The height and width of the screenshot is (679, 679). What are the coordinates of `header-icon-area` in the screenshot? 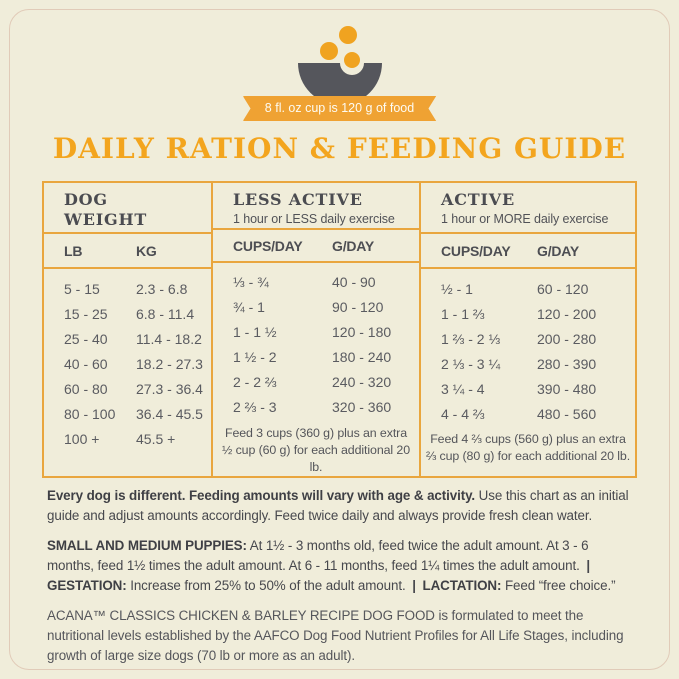 It's located at (339, 67).